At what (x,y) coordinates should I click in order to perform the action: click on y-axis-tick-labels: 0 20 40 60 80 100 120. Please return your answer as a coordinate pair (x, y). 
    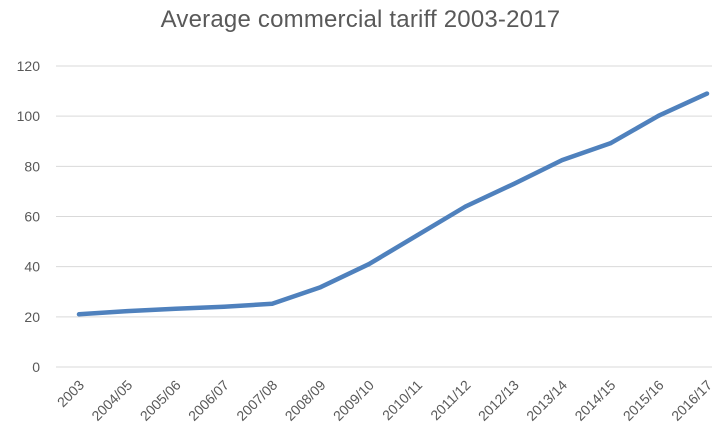
    Looking at the image, I should click on (29, 216).